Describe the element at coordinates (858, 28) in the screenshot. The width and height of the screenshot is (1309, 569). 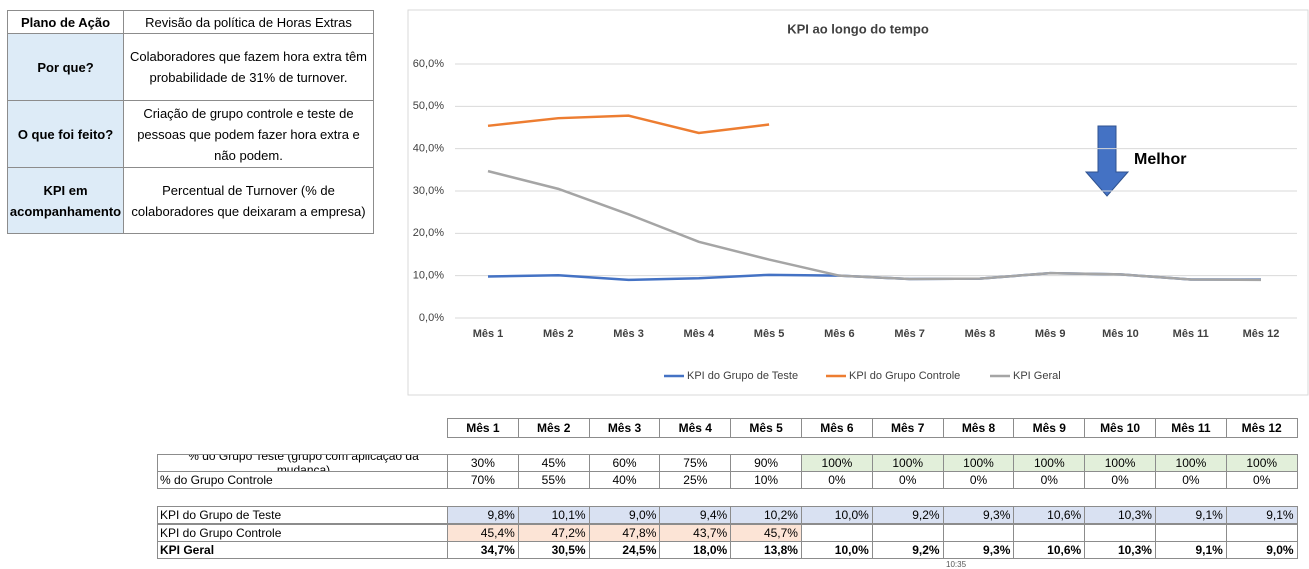
I see `chart-title: KPI ao longo do tempo` at that location.